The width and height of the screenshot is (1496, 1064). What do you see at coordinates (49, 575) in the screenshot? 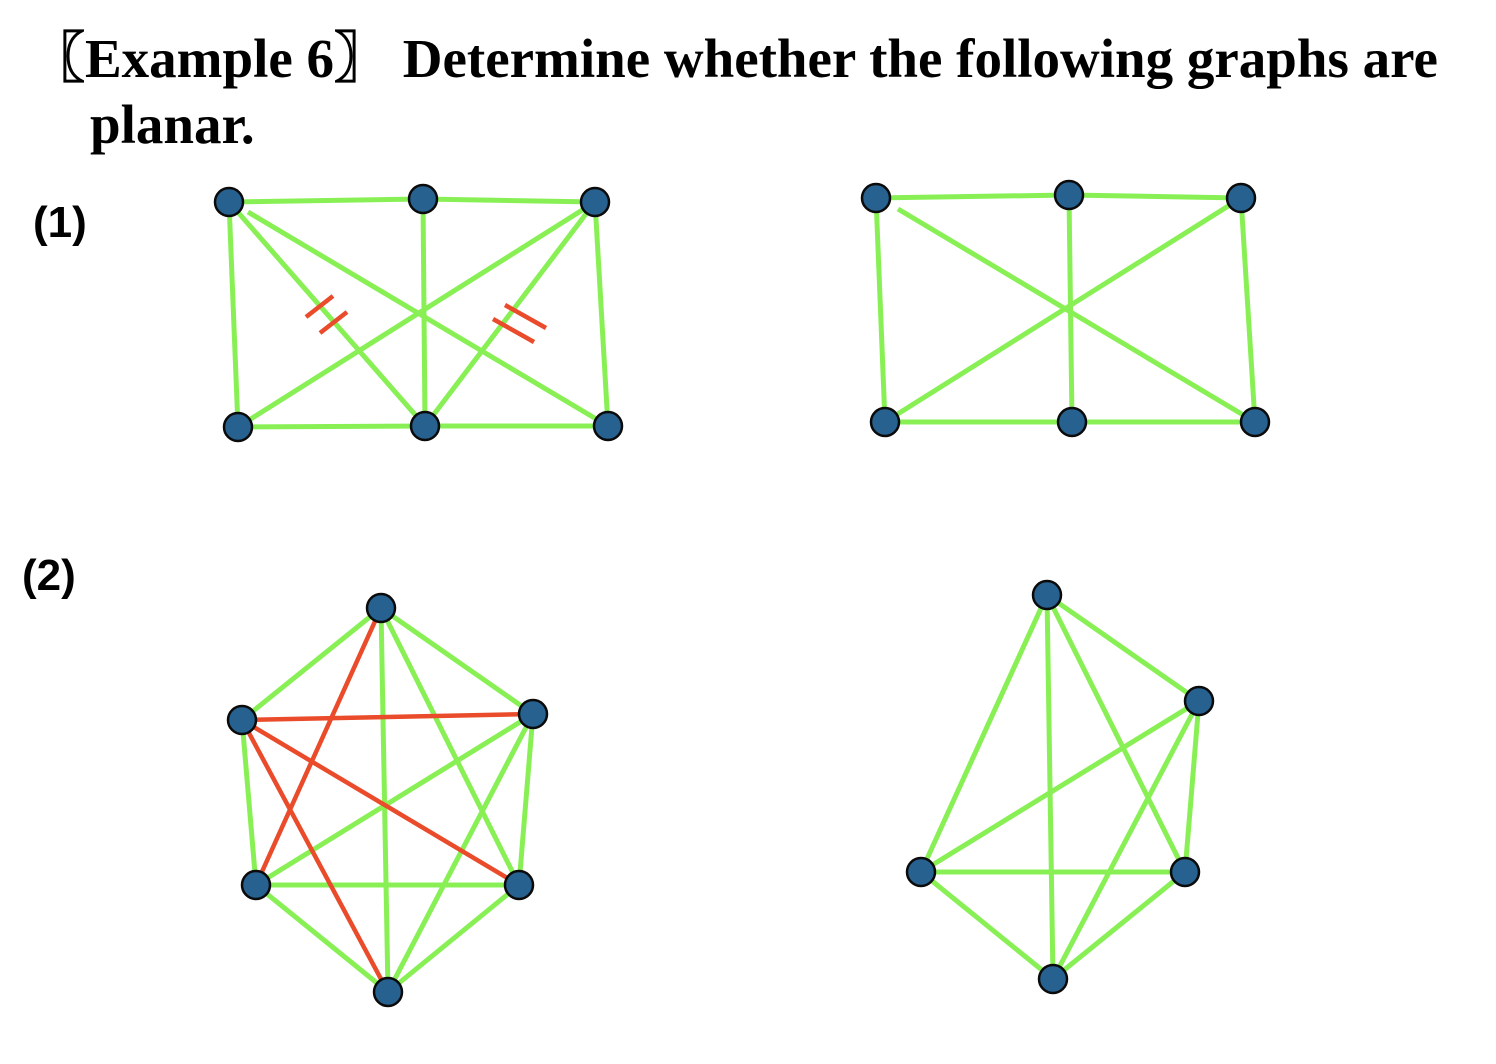
I see `part-2-label: (2)` at bounding box center [49, 575].